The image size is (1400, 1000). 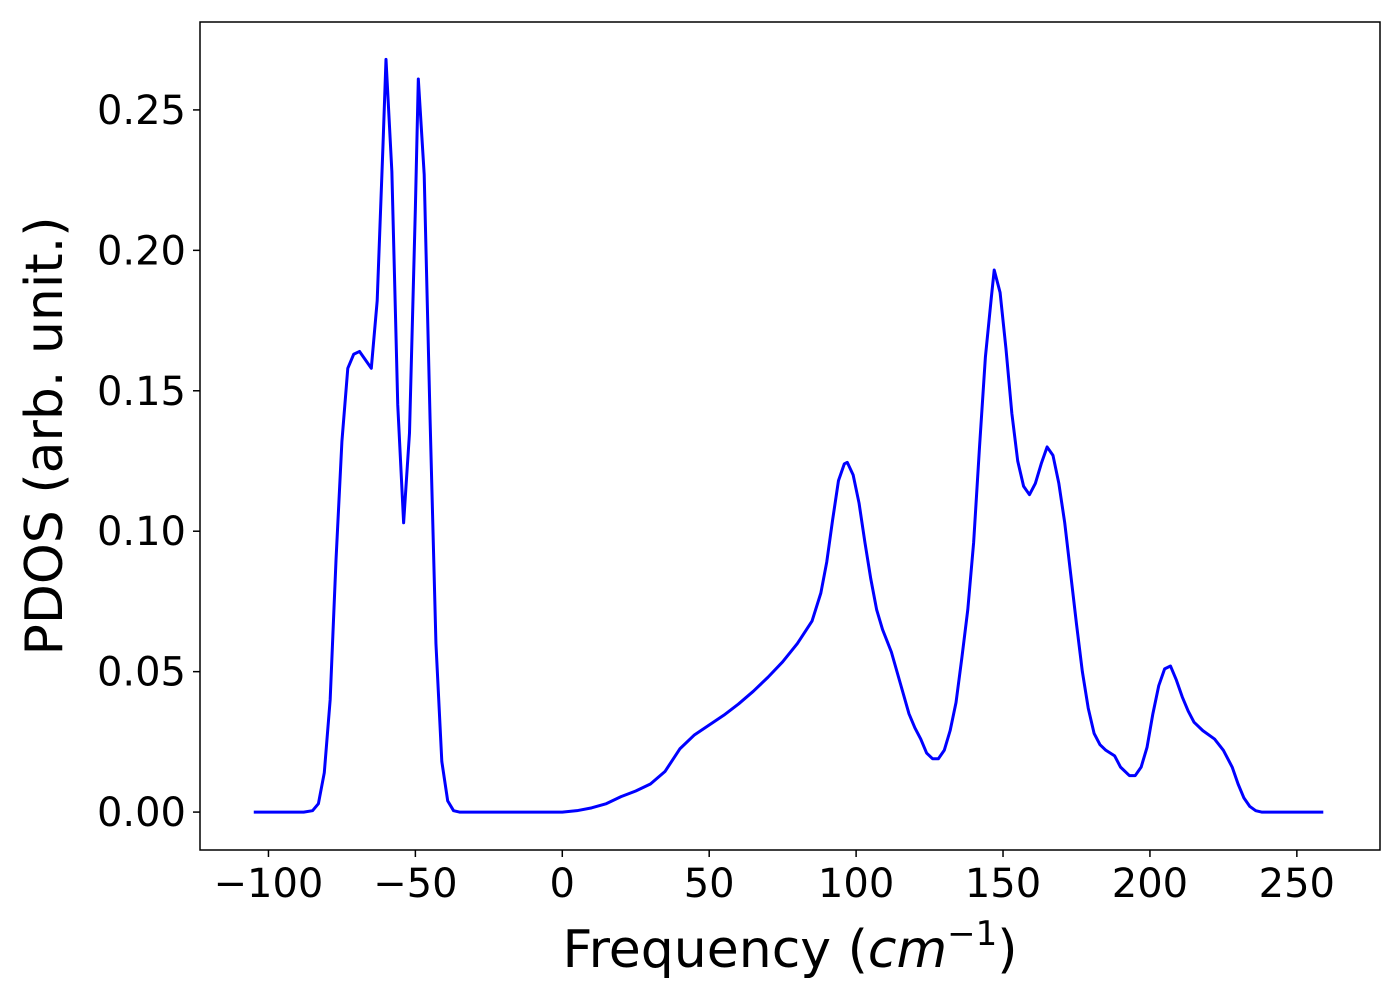 I want to click on x-tick-label: 0, so click(x=562, y=884).